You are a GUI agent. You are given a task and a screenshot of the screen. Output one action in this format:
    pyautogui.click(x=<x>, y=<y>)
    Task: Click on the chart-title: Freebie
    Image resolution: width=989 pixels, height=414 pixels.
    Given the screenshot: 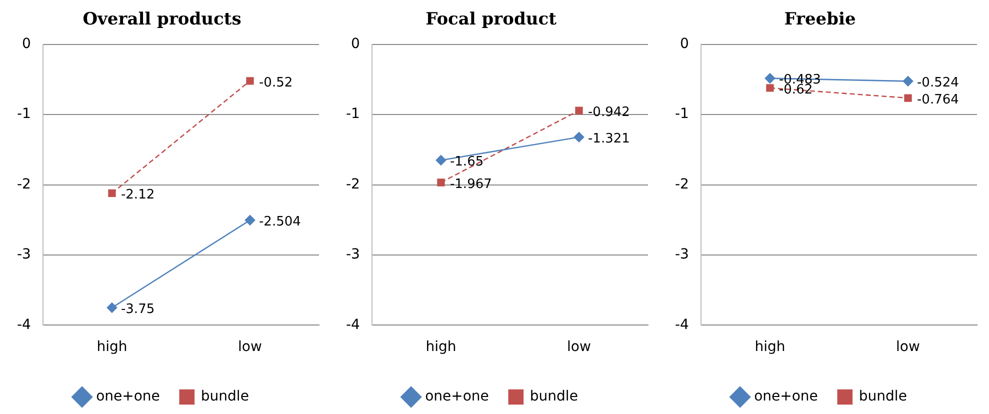 What is the action you would take?
    pyautogui.click(x=820, y=20)
    